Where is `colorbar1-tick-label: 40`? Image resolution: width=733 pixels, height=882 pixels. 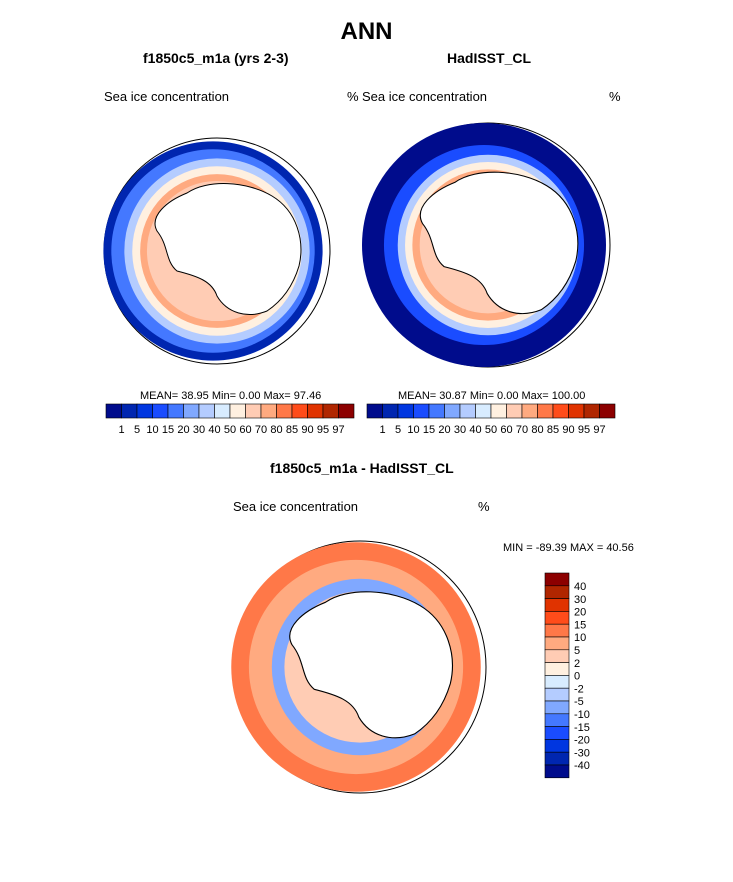
colorbar1-tick-label: 40 is located at coordinates (214, 430).